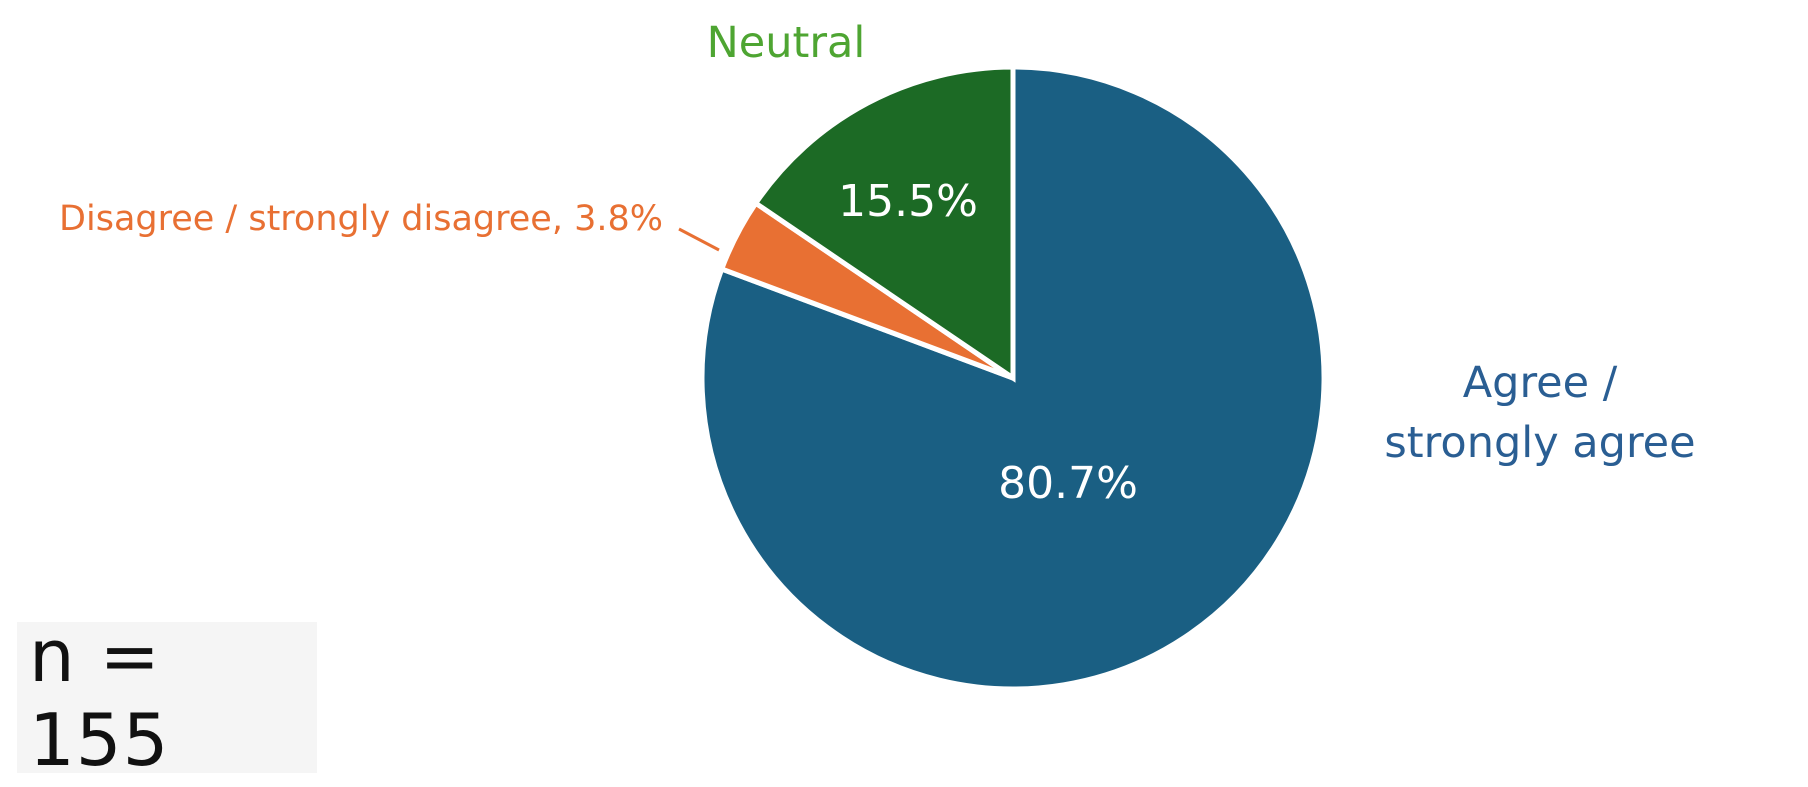  Describe the element at coordinates (1540, 383) in the screenshot. I see `category-label-line: Agree /` at that location.